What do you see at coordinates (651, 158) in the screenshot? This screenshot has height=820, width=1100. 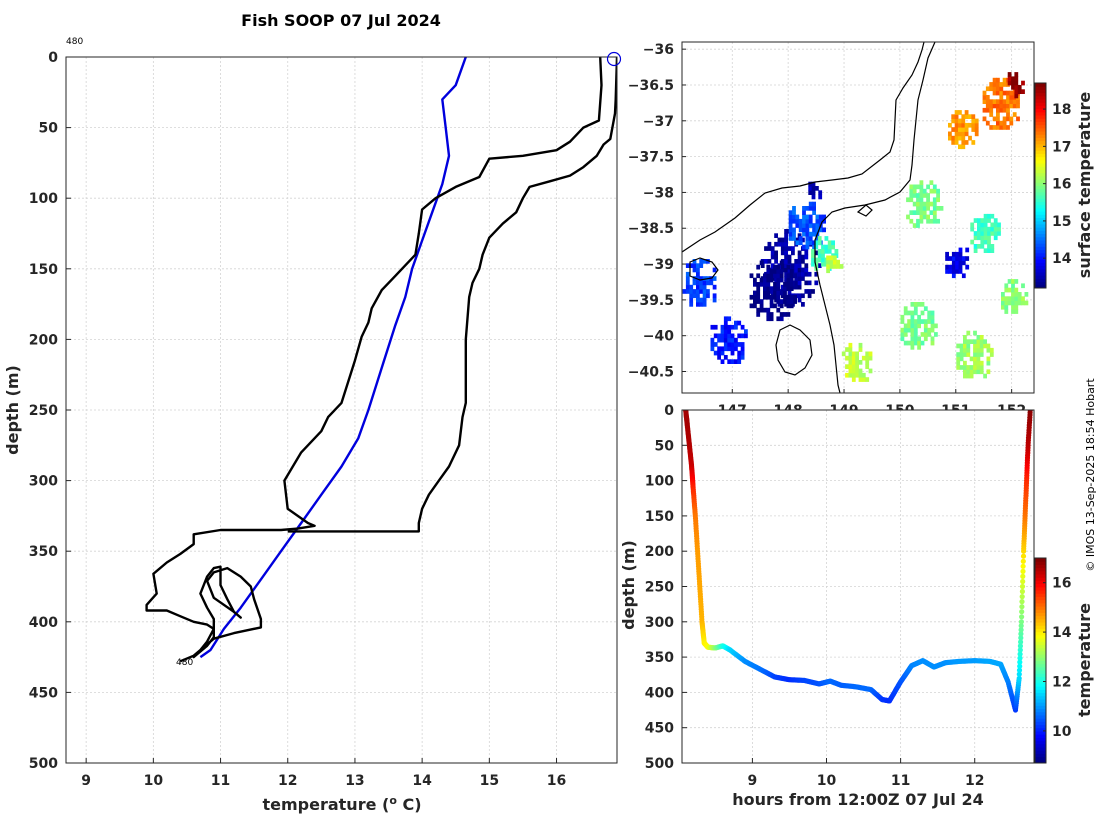 I see `map-lat-tick-label: −37.5` at bounding box center [651, 158].